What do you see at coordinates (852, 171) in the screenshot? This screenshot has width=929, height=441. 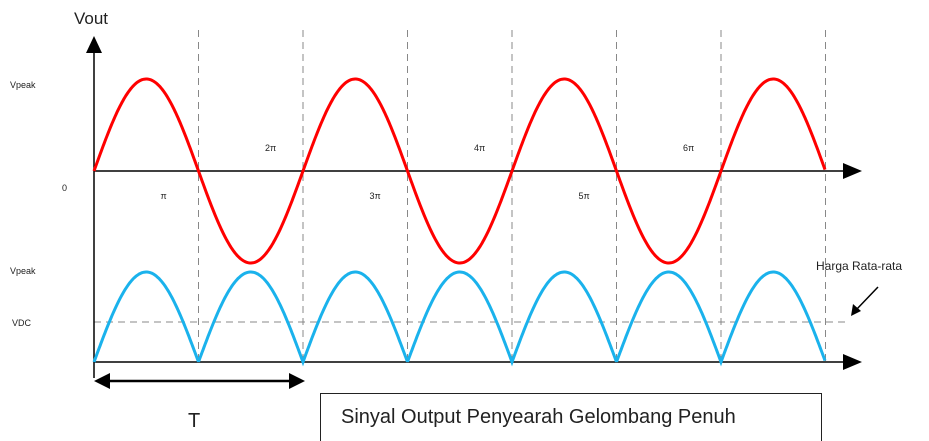 I see `upper-x-axis-arrowhead` at bounding box center [852, 171].